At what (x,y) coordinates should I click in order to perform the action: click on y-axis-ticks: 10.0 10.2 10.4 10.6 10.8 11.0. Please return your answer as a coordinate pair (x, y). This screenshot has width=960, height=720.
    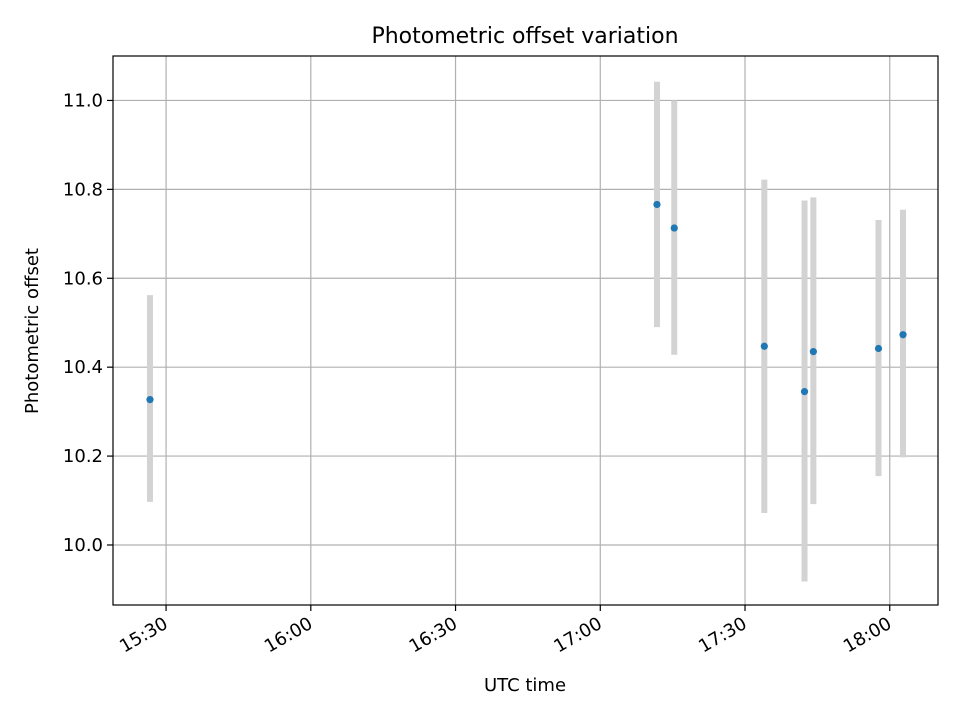
    Looking at the image, I should click on (88, 323).